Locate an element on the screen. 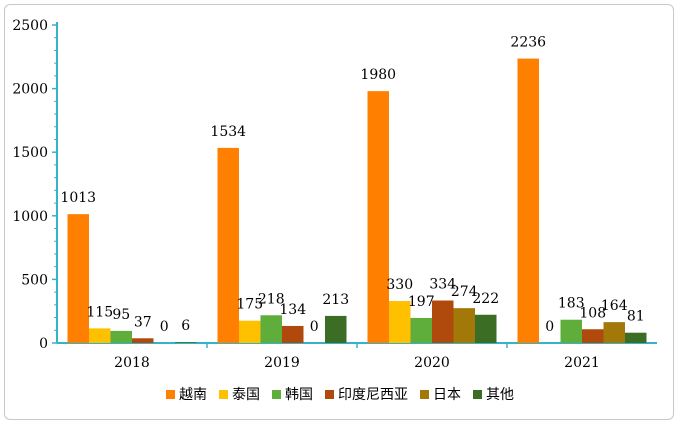 This screenshot has width=680, height=426. data-label: 334 is located at coordinates (442, 285).